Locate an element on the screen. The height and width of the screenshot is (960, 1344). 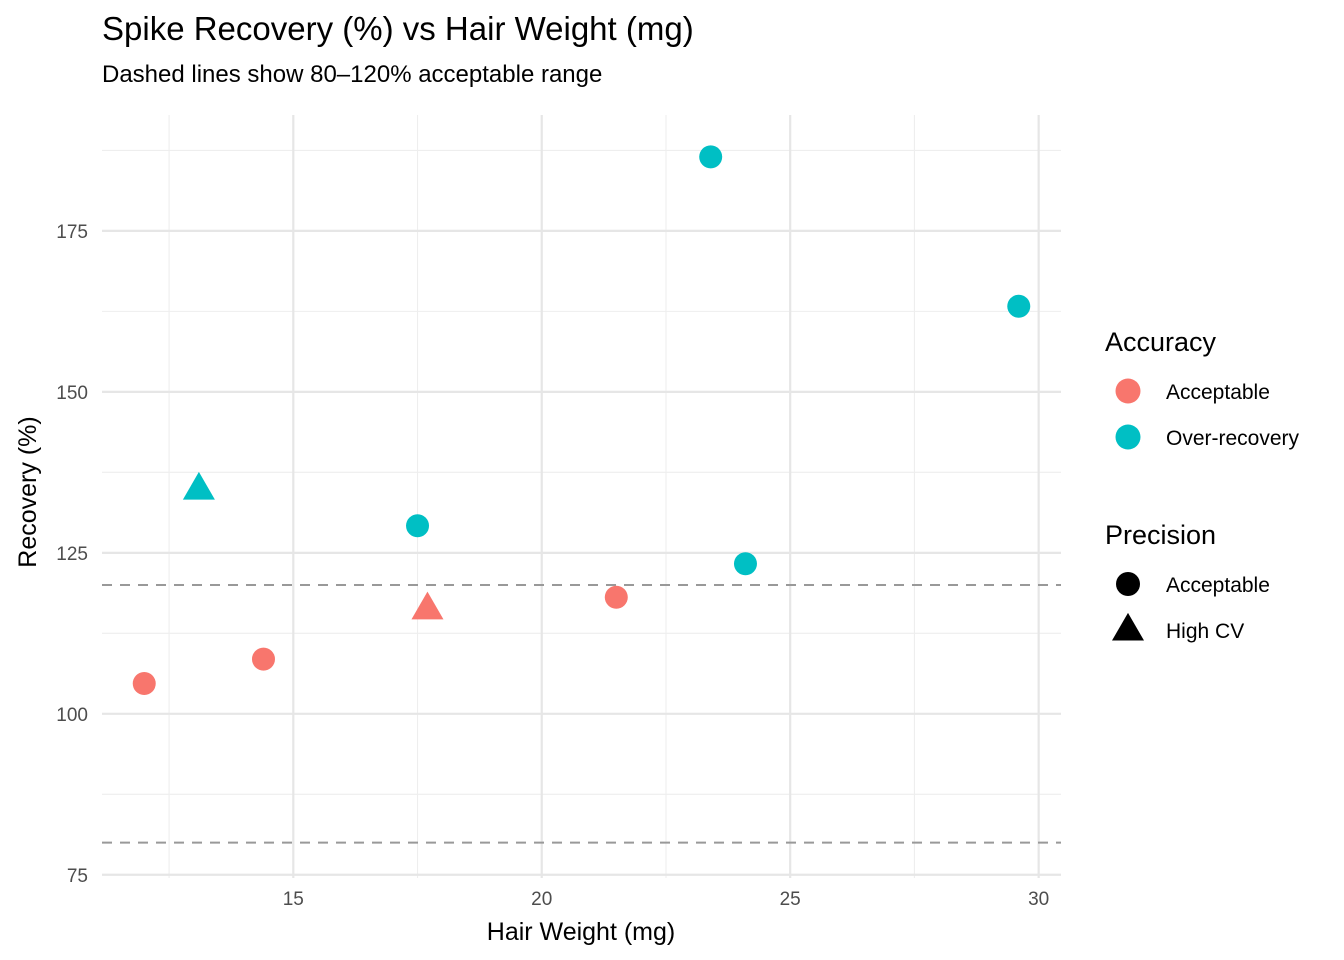
x-axis-title: Hair Weight (mg) is located at coordinates (581, 932).